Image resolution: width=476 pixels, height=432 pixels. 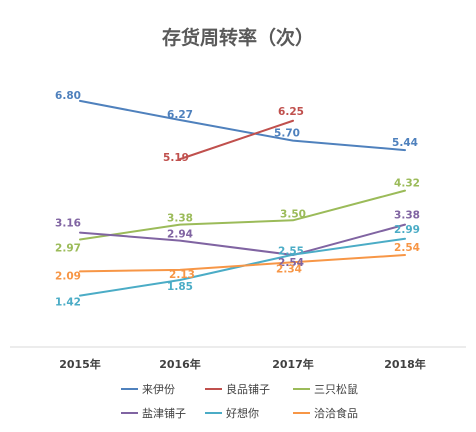 I want to click on data-label: 3.16, so click(x=68, y=224).